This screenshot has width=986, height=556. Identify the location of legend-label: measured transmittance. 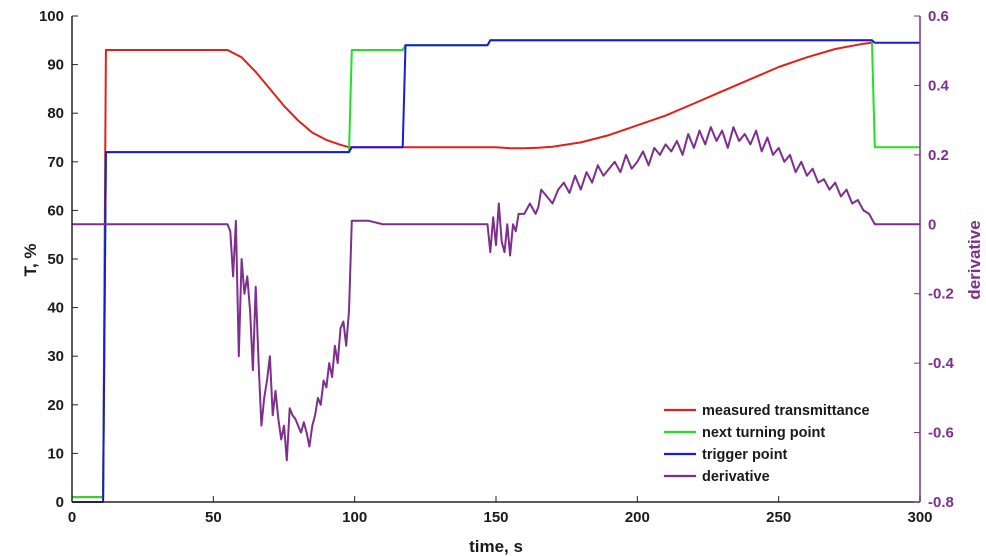
(786, 411).